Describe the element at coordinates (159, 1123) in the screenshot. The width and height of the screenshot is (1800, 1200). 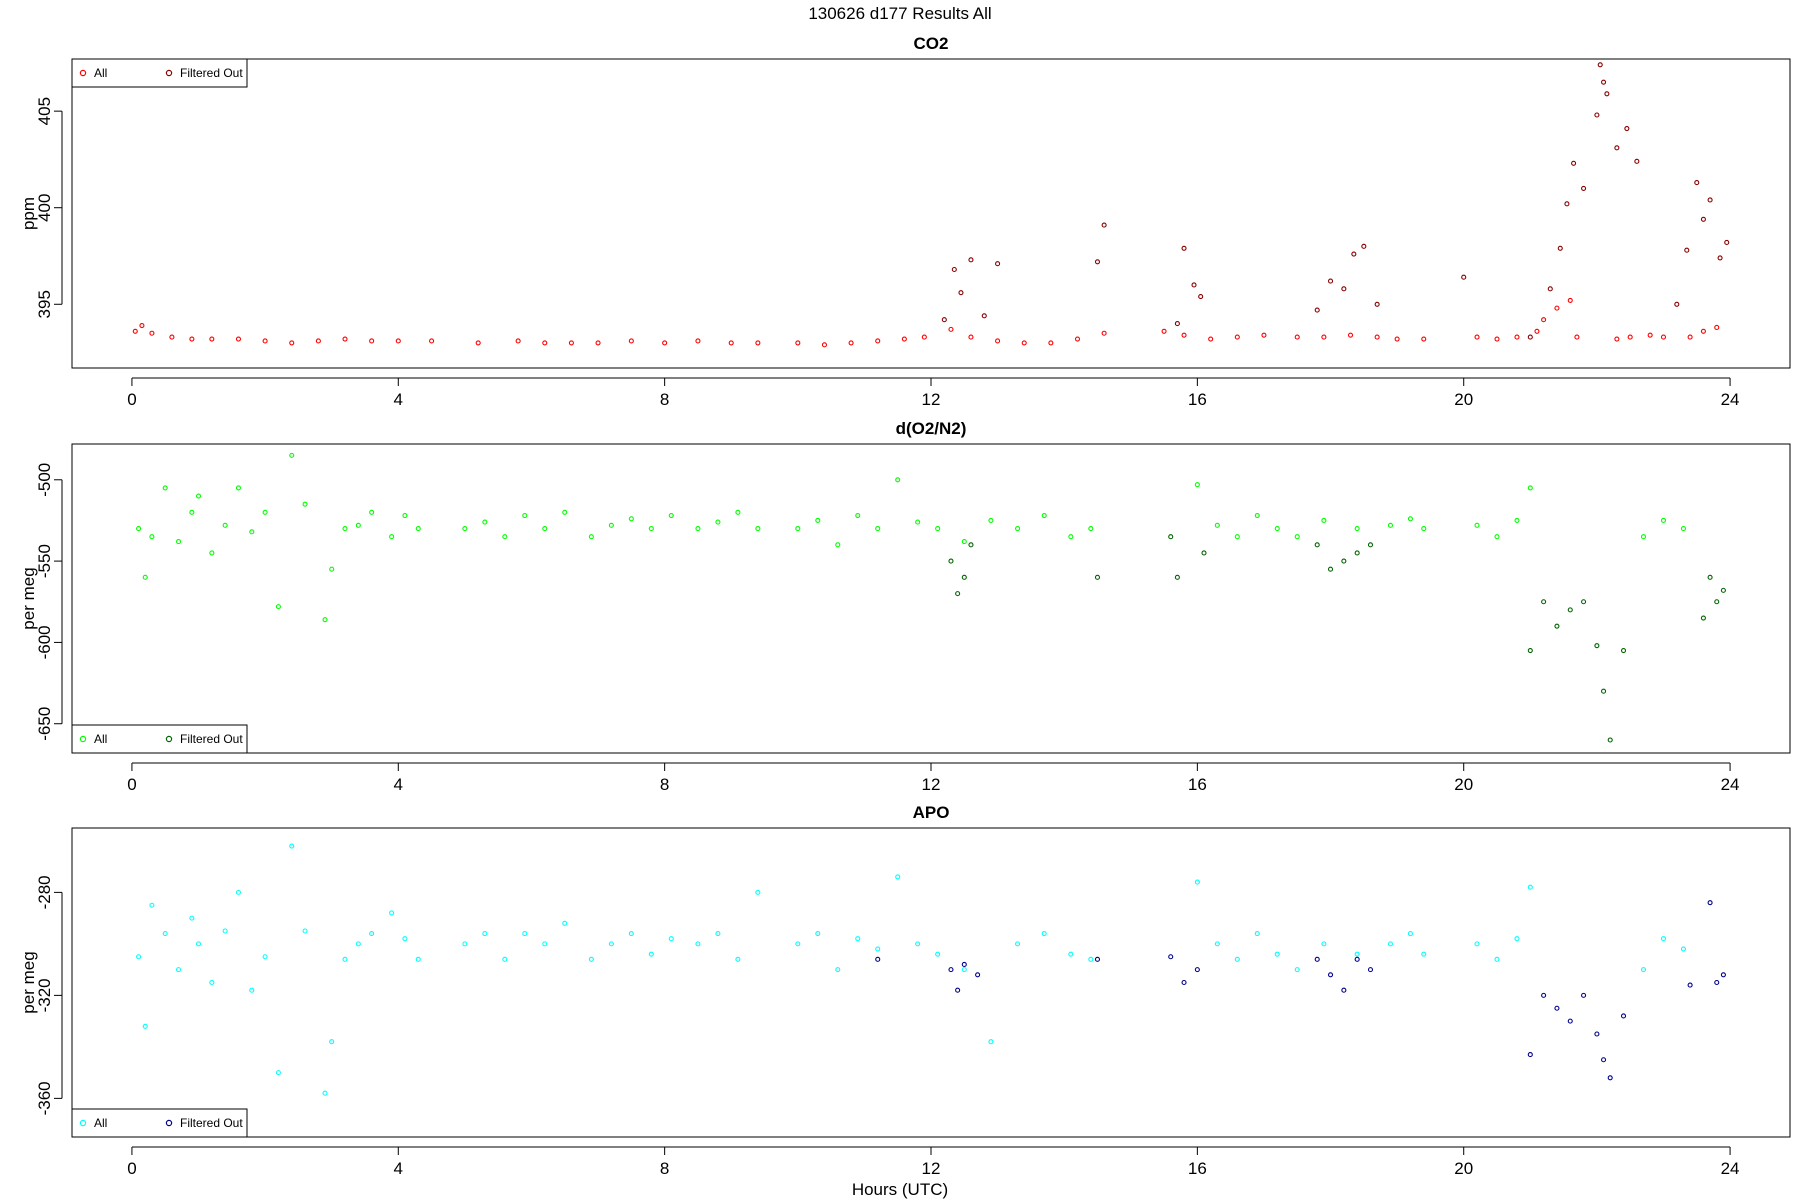
I see `legend-box` at that location.